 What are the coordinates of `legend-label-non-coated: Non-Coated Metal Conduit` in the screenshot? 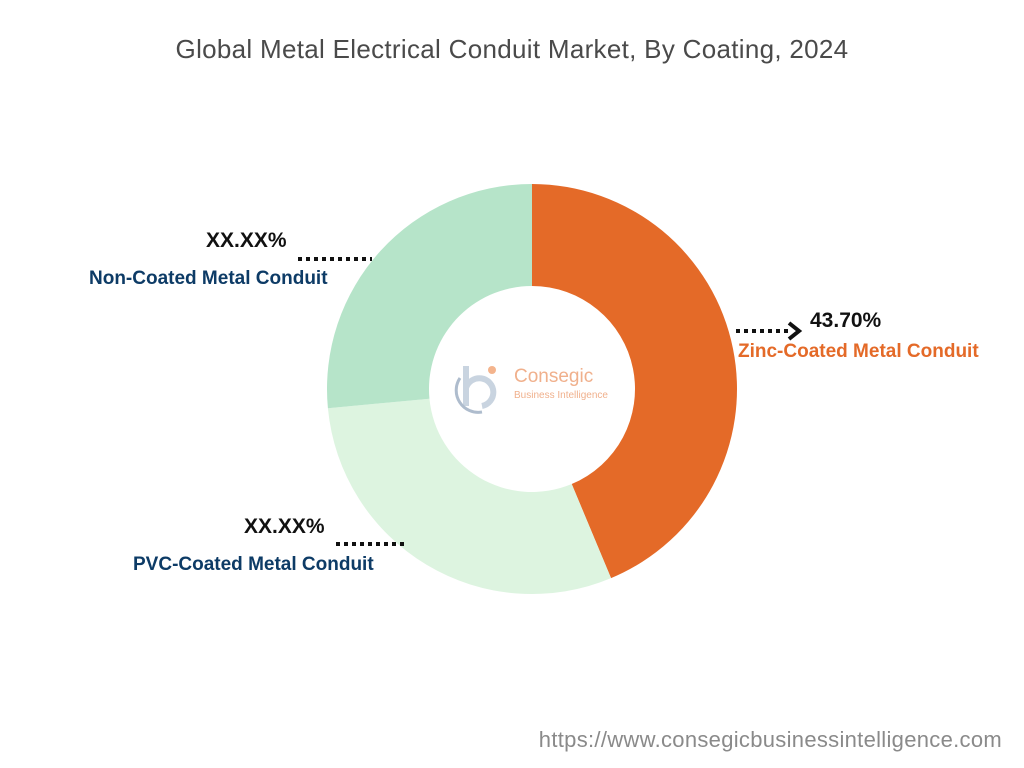 It's located at (208, 278).